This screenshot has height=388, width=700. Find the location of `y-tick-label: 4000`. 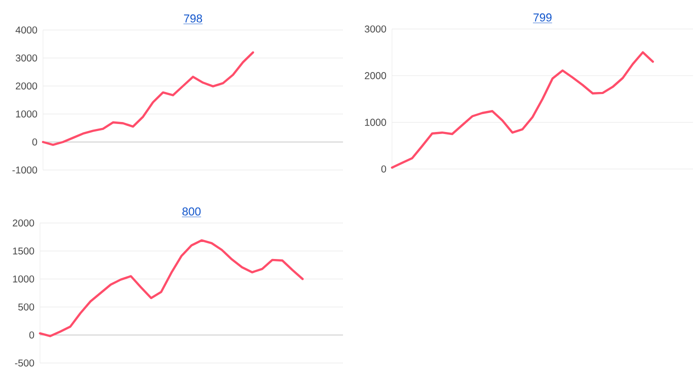

y-tick-label: 4000 is located at coordinates (27, 30).